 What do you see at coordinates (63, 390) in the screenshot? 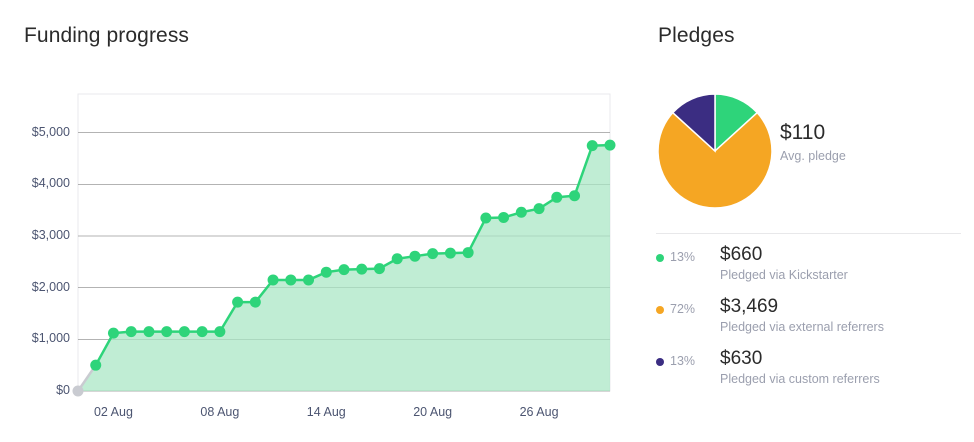
I see `y-axis-tick: $0` at bounding box center [63, 390].